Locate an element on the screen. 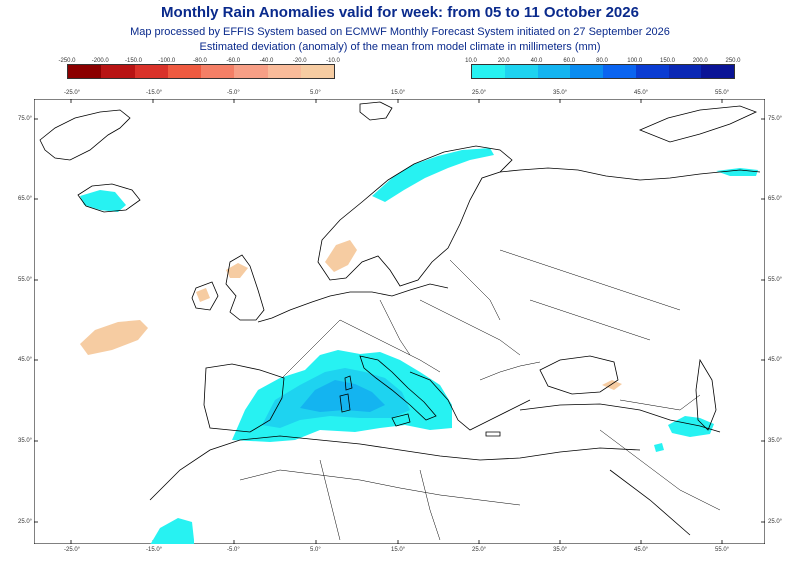  legend-label: 150.0 is located at coordinates (667, 61).